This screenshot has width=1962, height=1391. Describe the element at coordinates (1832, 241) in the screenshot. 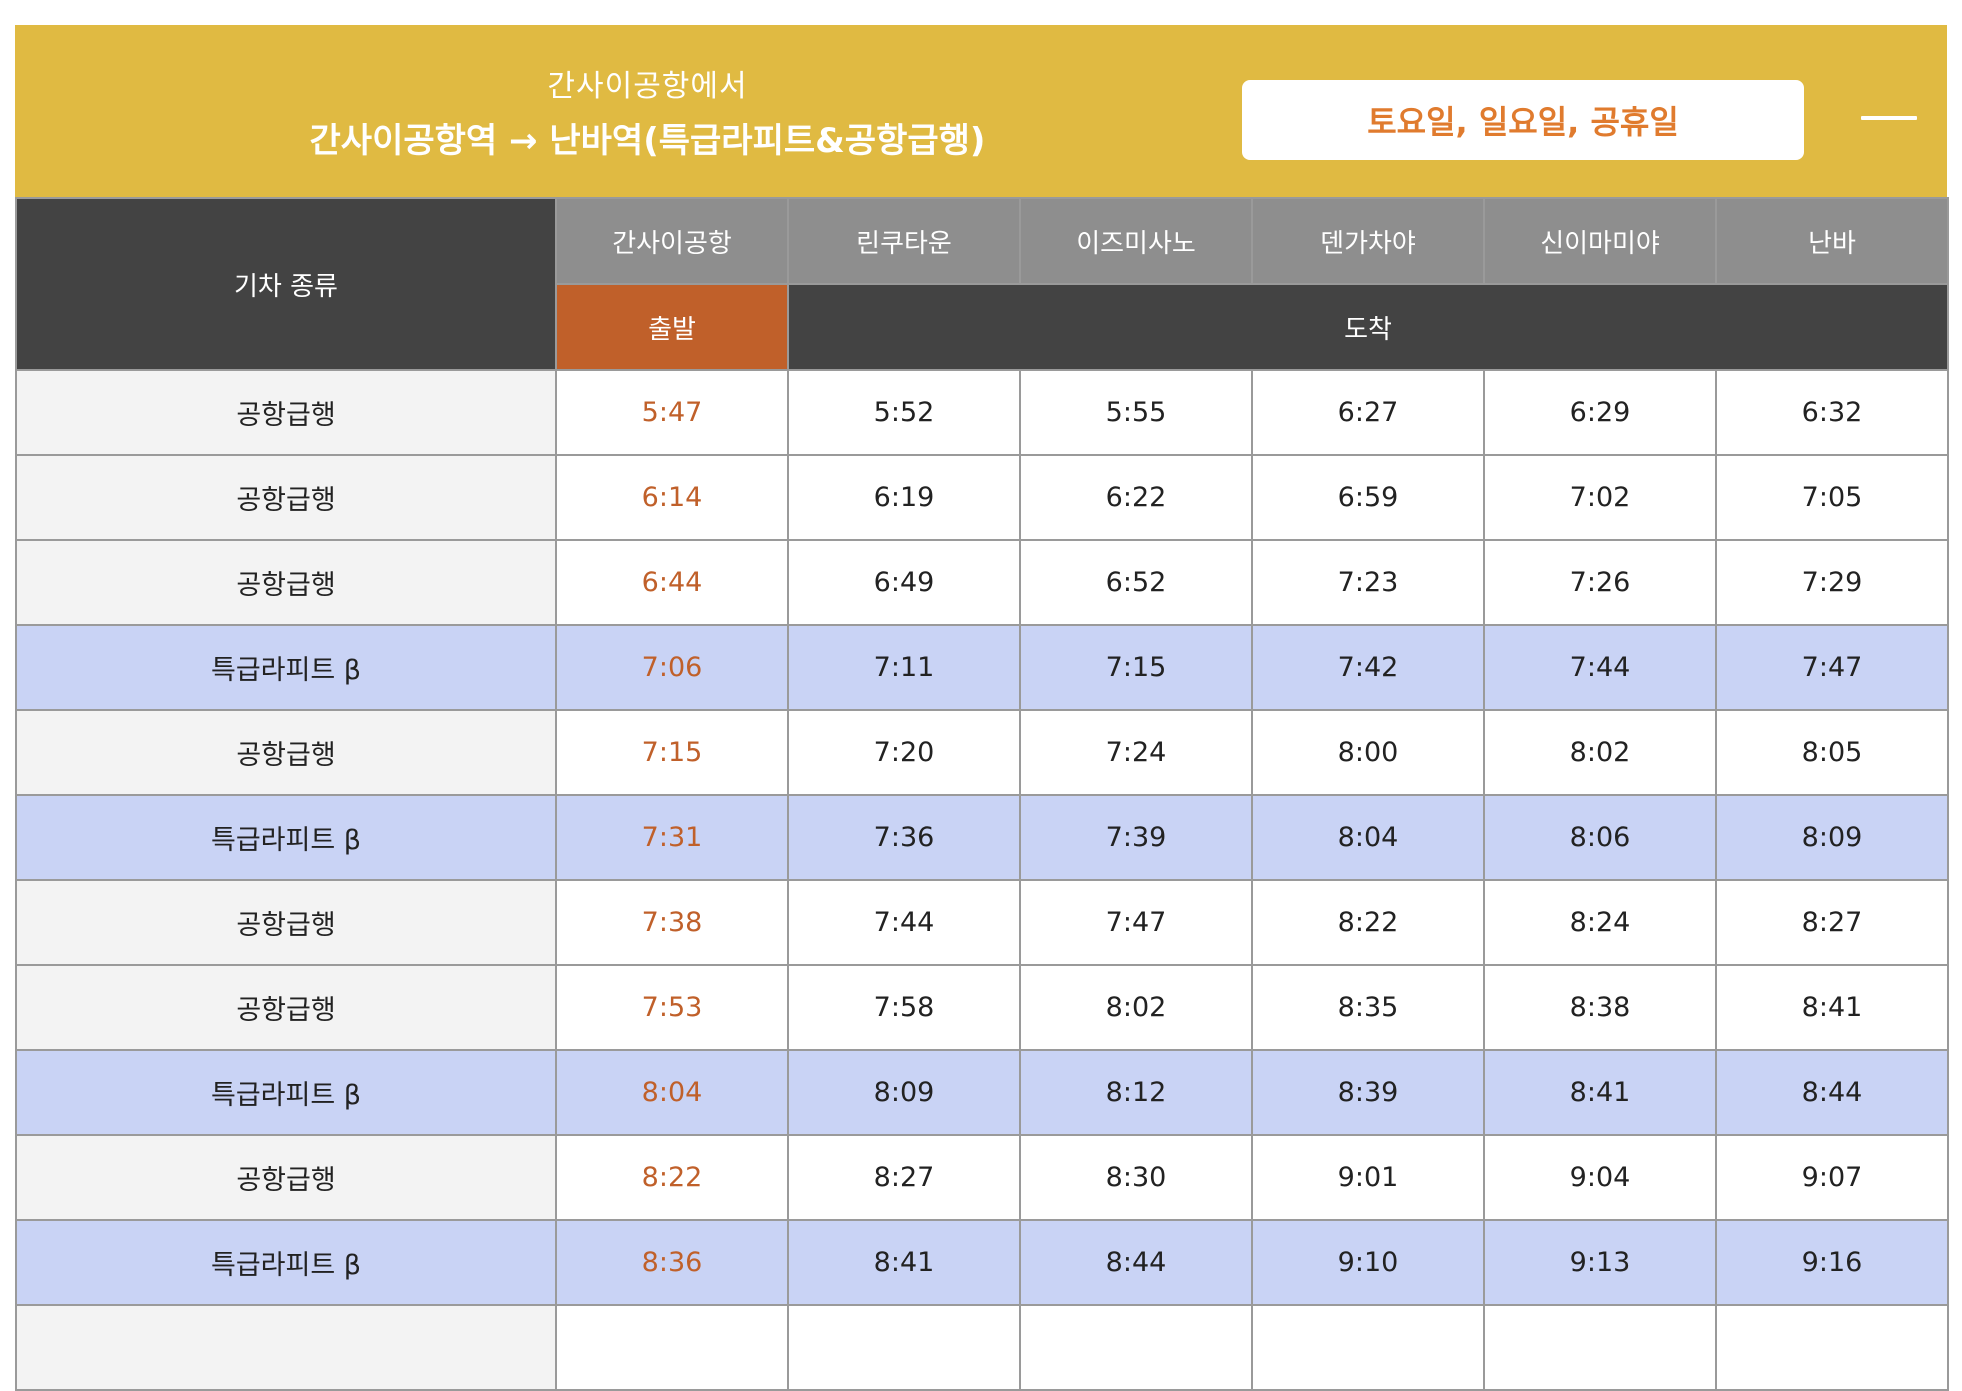

I see `station-header-namba: 난바` at that location.